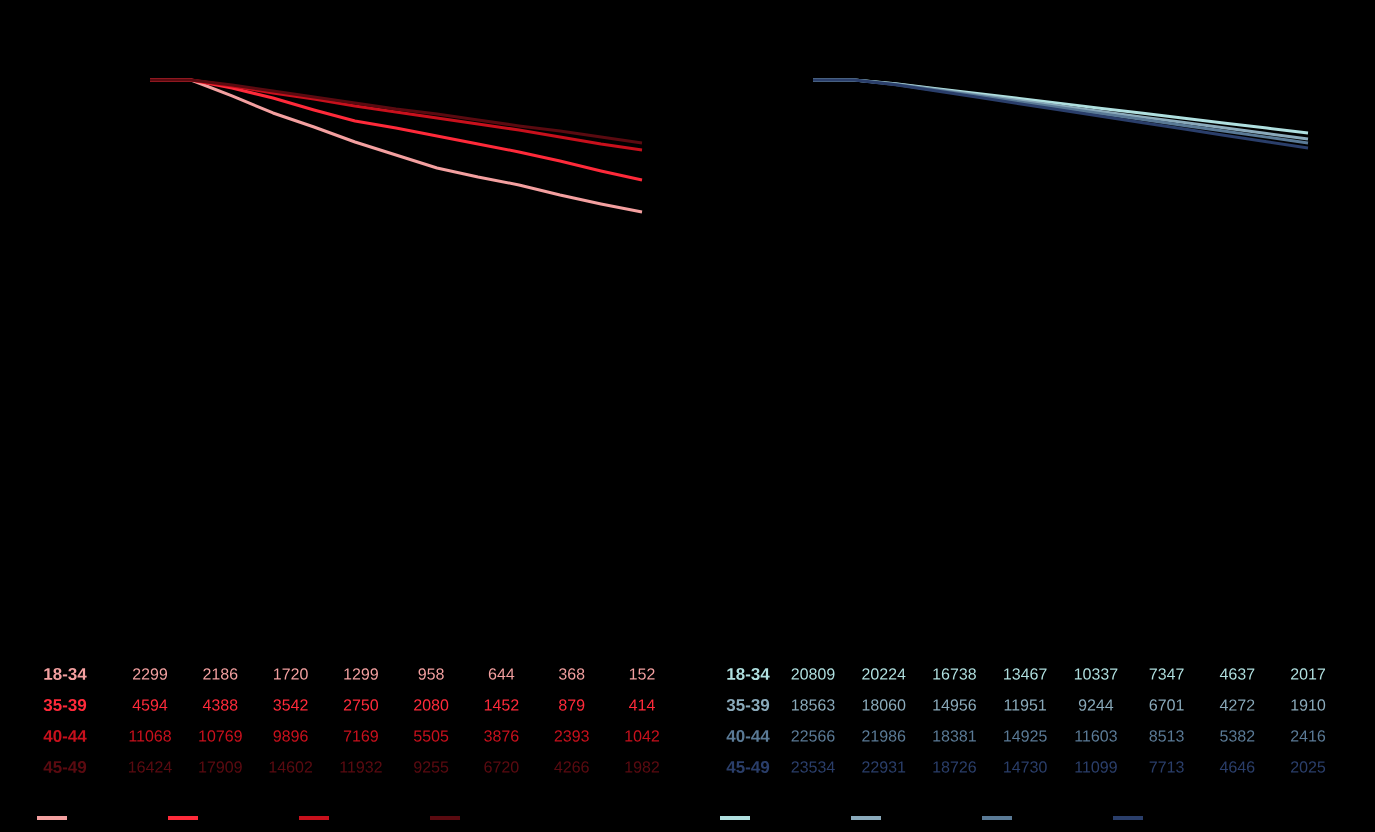 This screenshot has width=1375, height=832. Describe the element at coordinates (1166, 674) in the screenshot. I see `text: 7347` at that location.